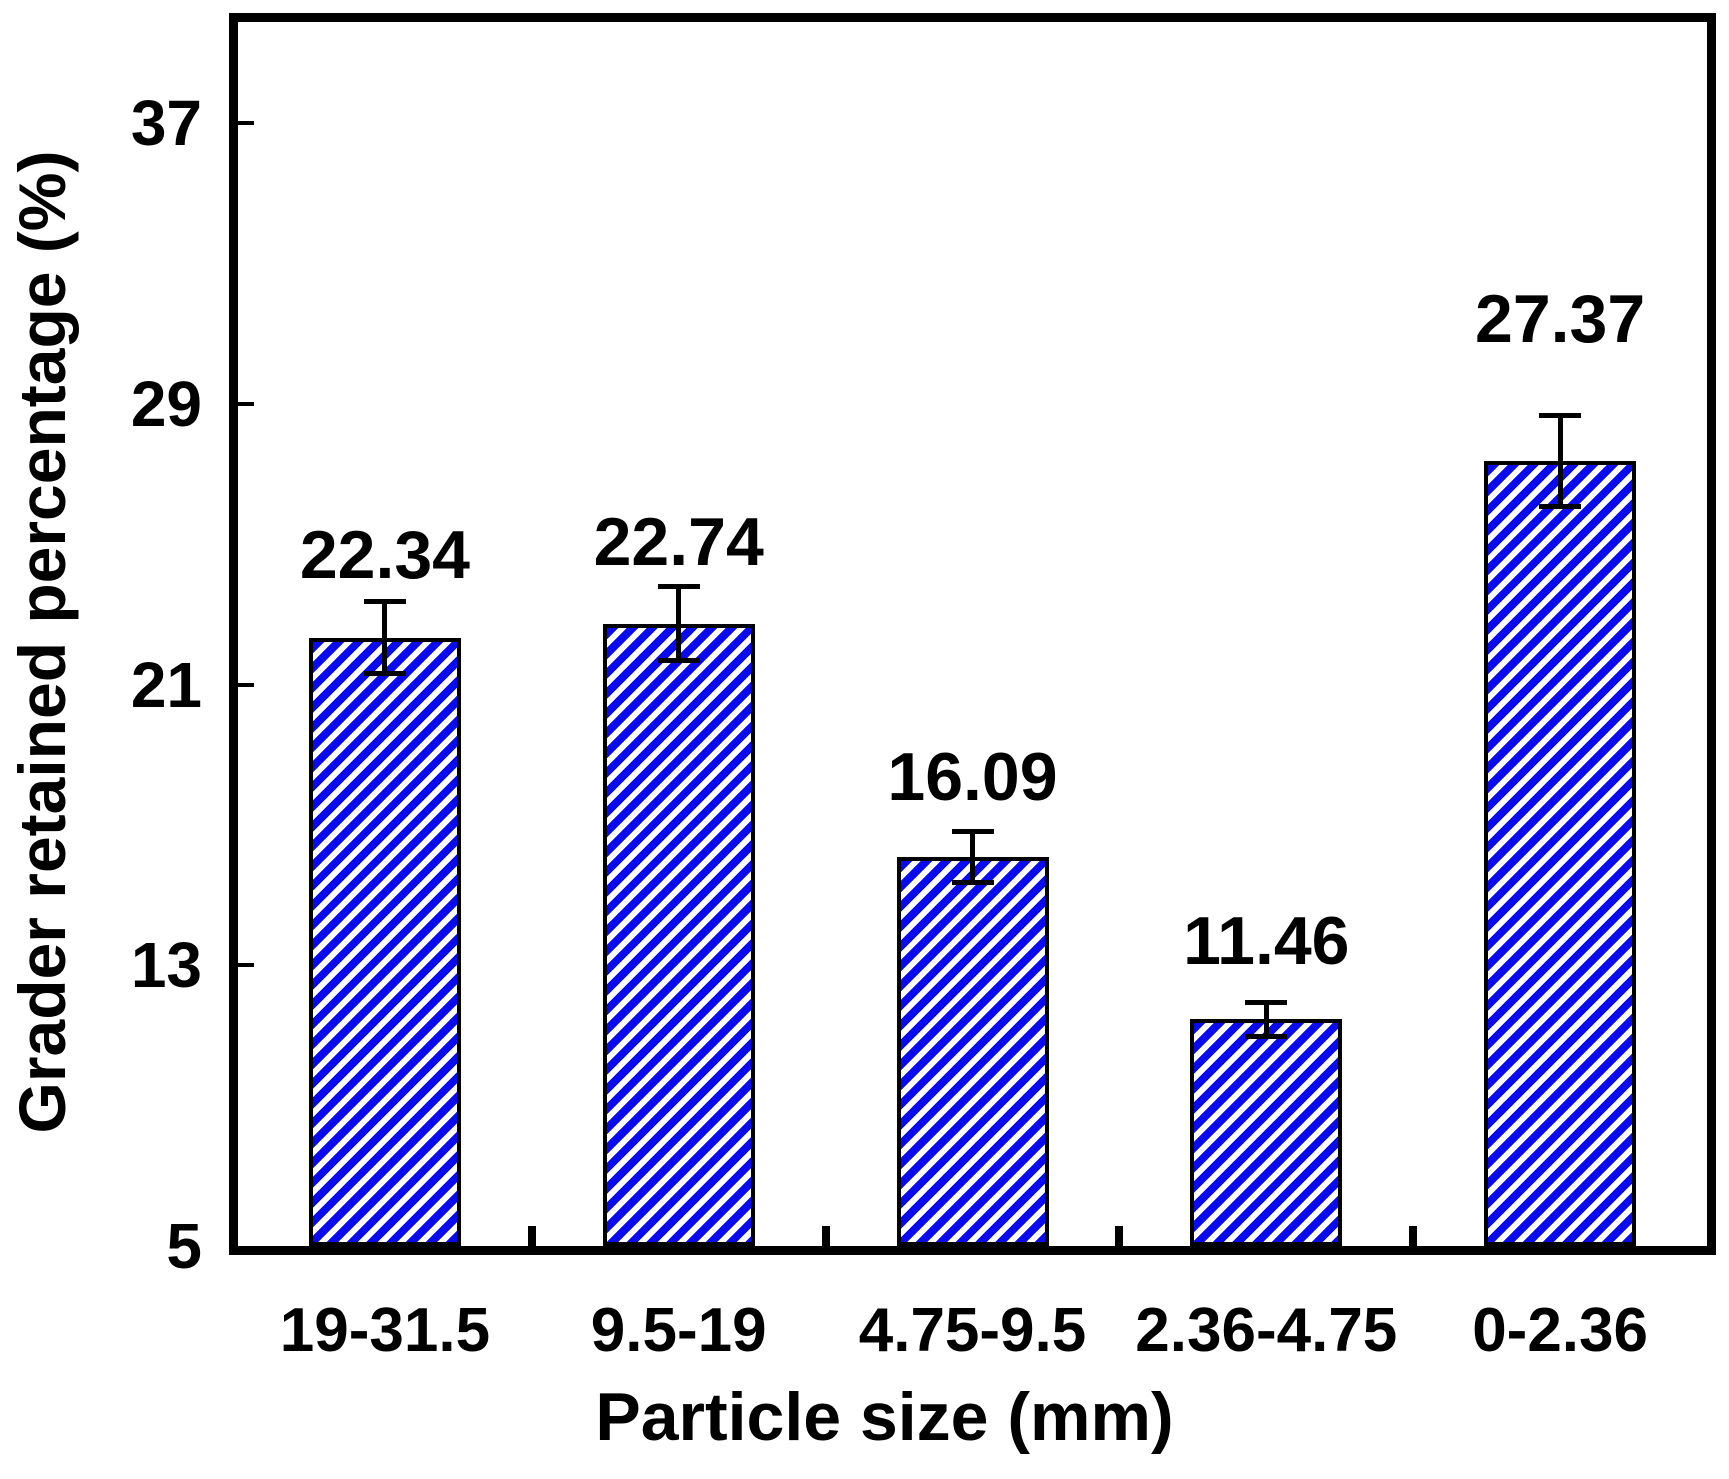  Describe the element at coordinates (1266, 1330) in the screenshot. I see `x-axis-tick-label: 2.36-4.75` at that location.